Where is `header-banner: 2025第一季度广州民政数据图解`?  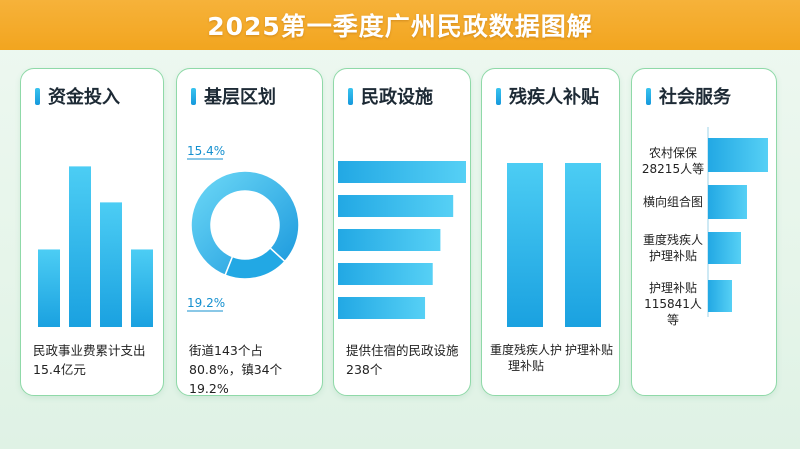 header-banner: 2025第一季度广州民政数据图解 is located at coordinates (400, 25).